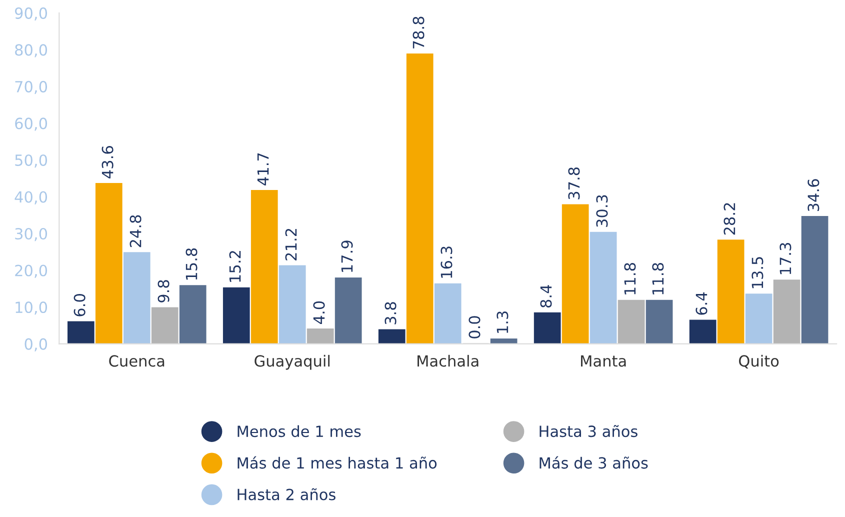 This screenshot has width=845, height=517. What do you see at coordinates (31, 87) in the screenshot?
I see `y-tick-label: 70,0` at bounding box center [31, 87].